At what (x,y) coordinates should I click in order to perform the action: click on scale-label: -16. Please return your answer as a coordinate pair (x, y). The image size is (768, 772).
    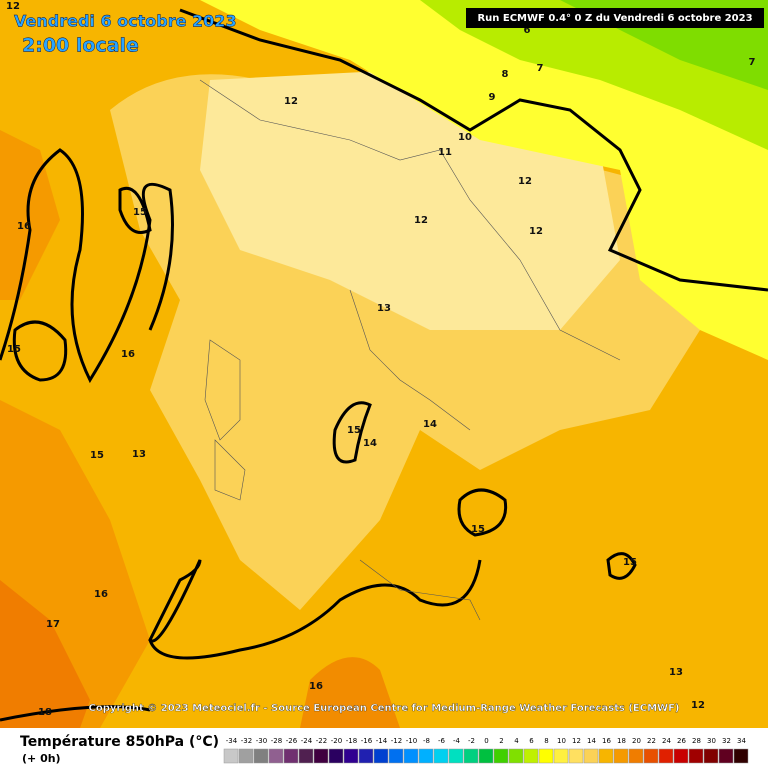
    Looking at the image, I should click on (367, 741).